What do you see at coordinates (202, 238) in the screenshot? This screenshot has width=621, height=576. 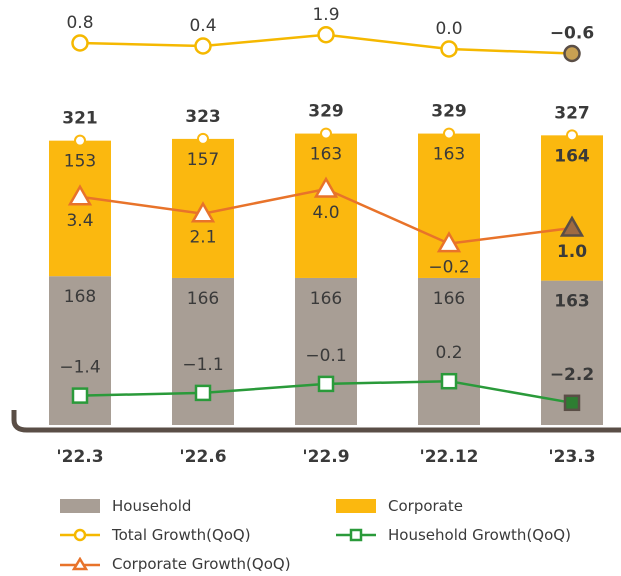 I see `corporate-growth-label: 2.1` at bounding box center [202, 238].